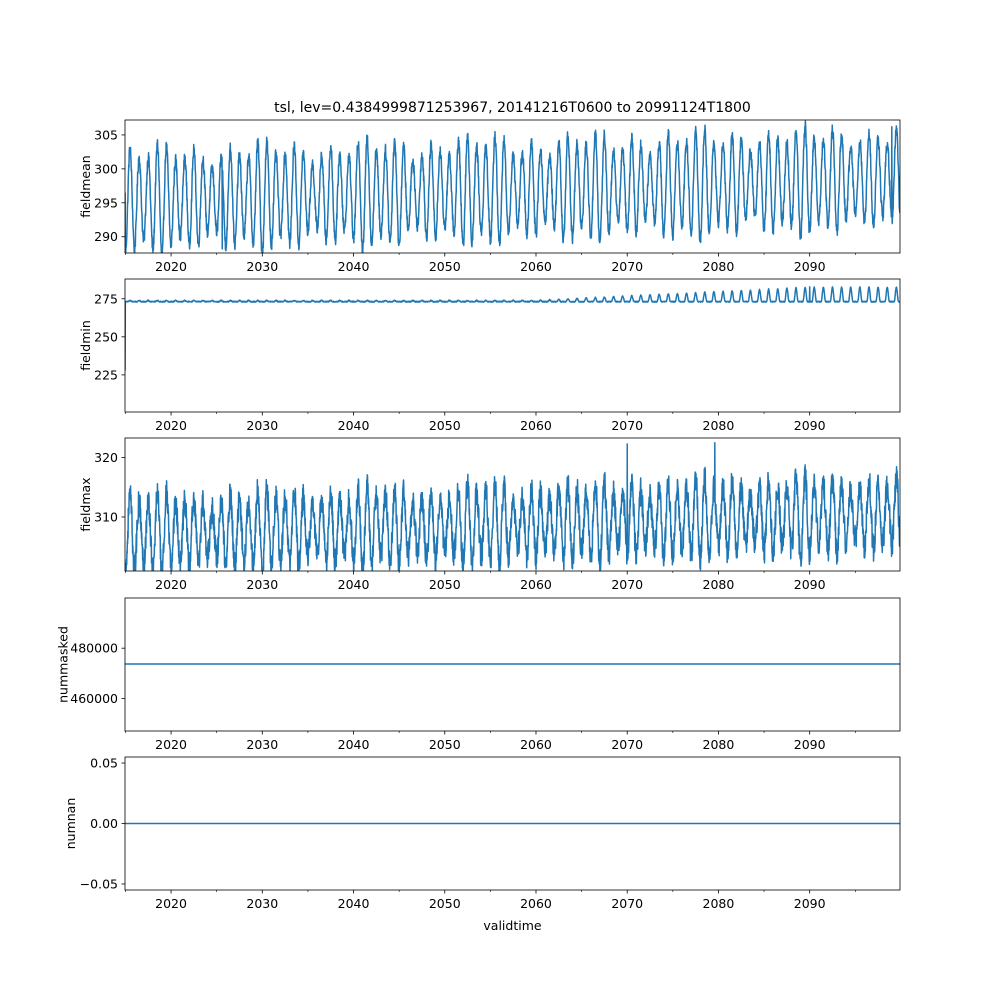  What do you see at coordinates (512, 329) in the screenshot?
I see `series-line-fieldmin` at bounding box center [512, 329].